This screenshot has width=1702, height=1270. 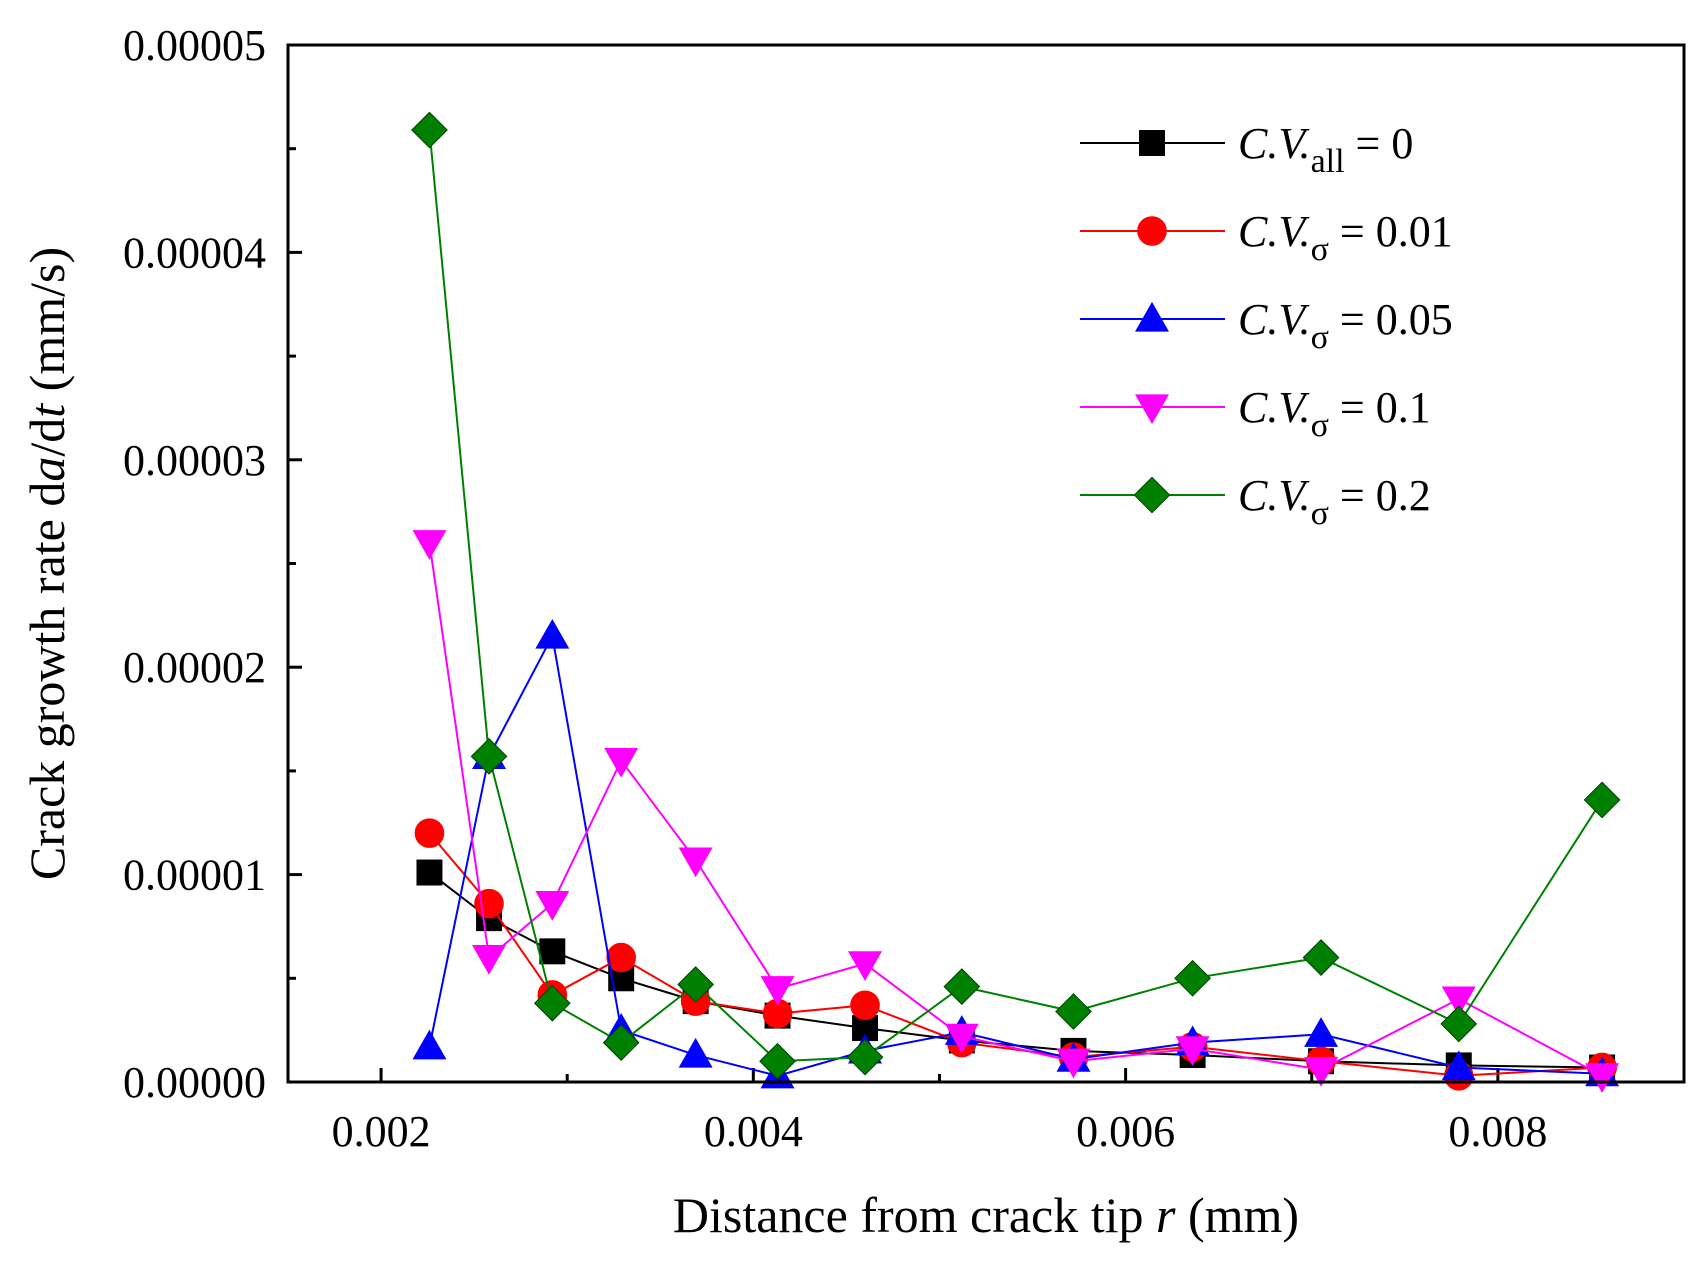 What do you see at coordinates (381, 1131) in the screenshot?
I see `x-tick-label: 0.002` at bounding box center [381, 1131].